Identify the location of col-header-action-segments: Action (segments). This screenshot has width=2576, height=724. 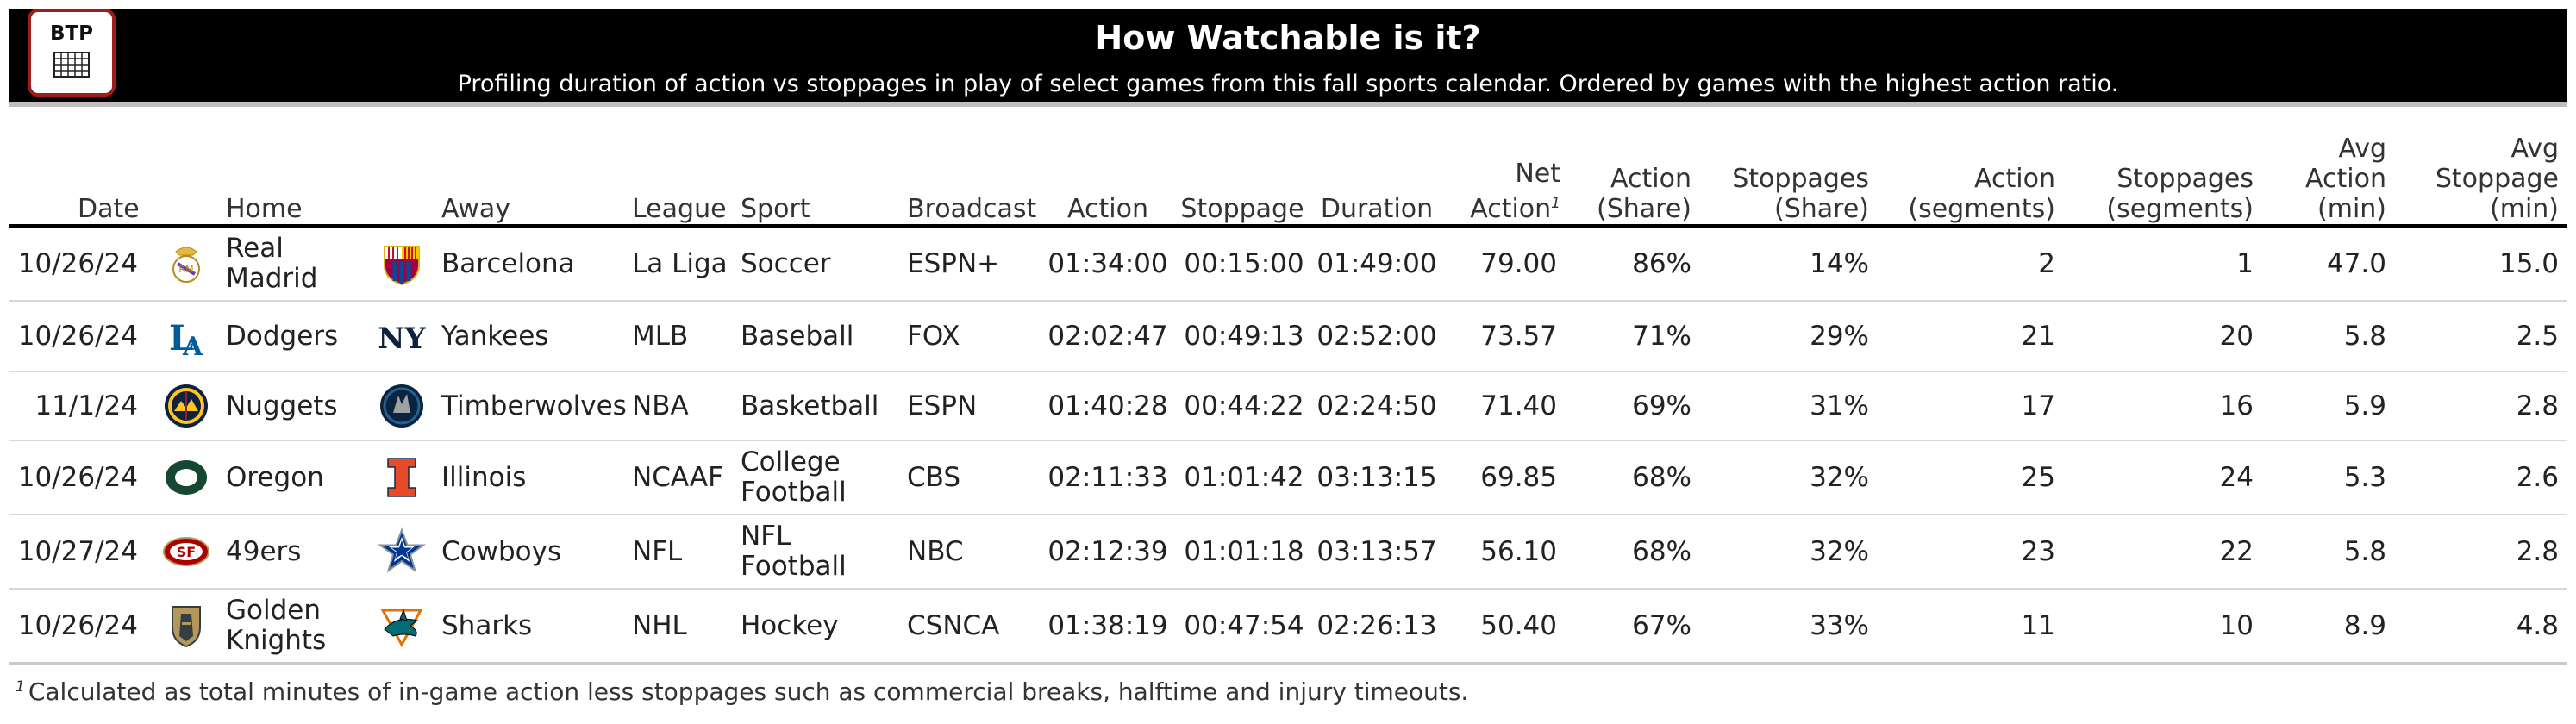
(1981, 194).